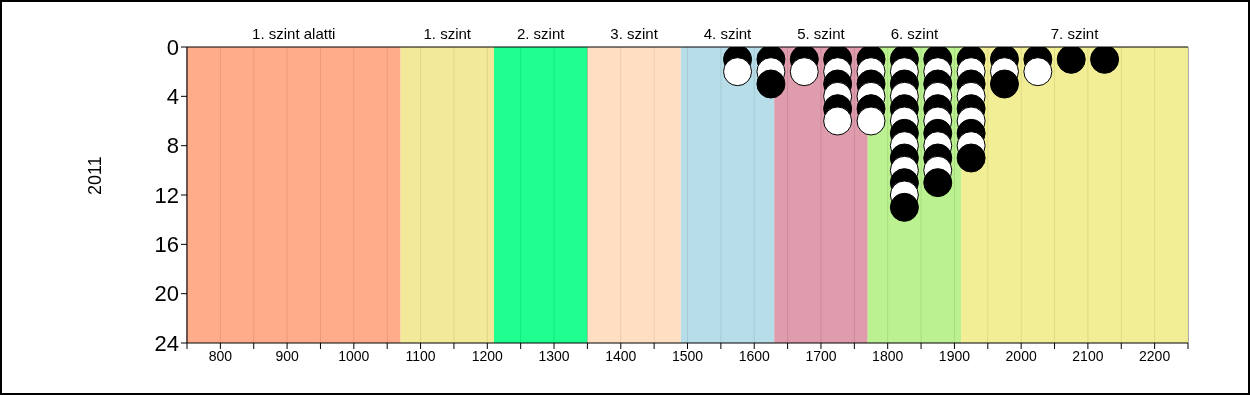  What do you see at coordinates (420, 355) in the screenshot?
I see `x-tick-label: 1100` at bounding box center [420, 355].